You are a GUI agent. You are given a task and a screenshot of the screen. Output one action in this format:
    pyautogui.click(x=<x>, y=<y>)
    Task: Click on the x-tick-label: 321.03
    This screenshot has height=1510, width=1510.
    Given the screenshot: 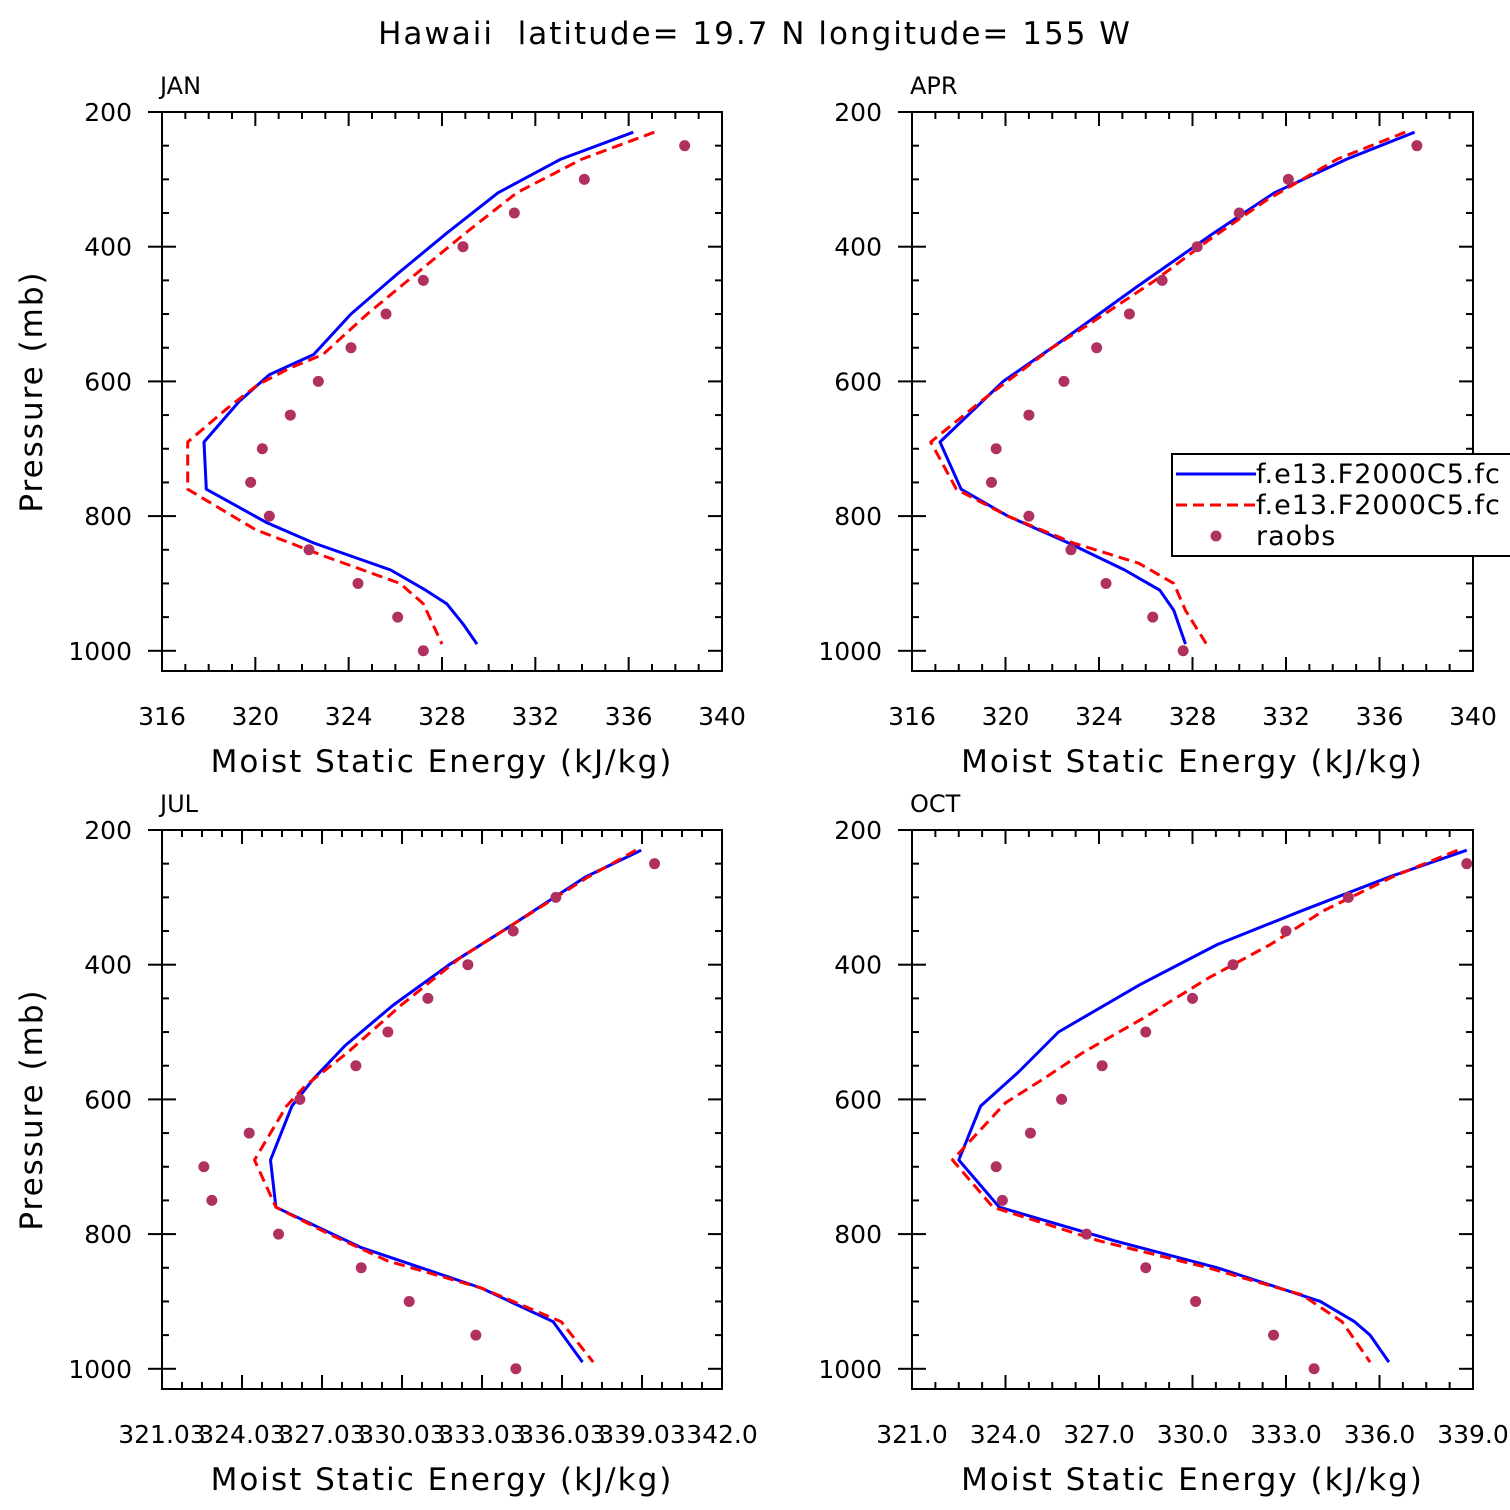 What is the action you would take?
    pyautogui.click(x=161, y=1434)
    